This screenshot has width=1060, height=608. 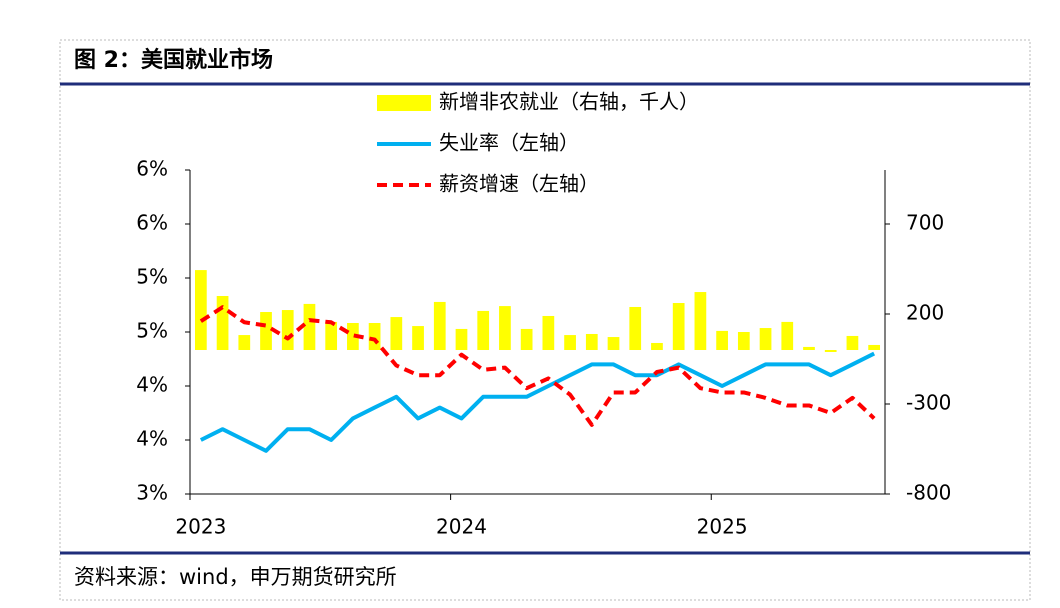 I want to click on y2-tick-label: 700, so click(x=925, y=223).